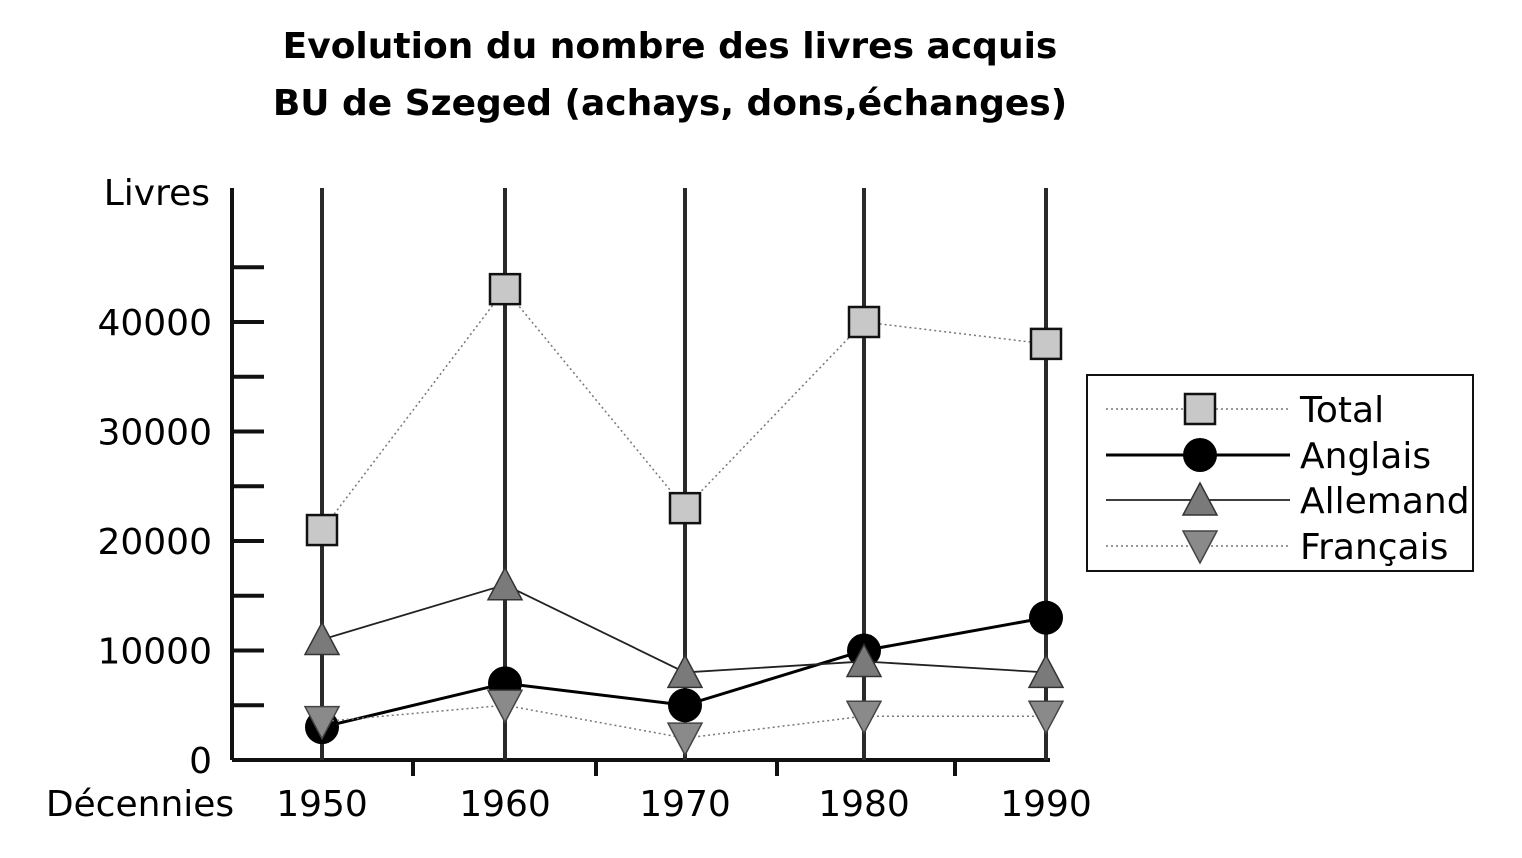 This screenshot has height=858, width=1522. I want to click on x-tick-label: 1950, so click(322, 804).